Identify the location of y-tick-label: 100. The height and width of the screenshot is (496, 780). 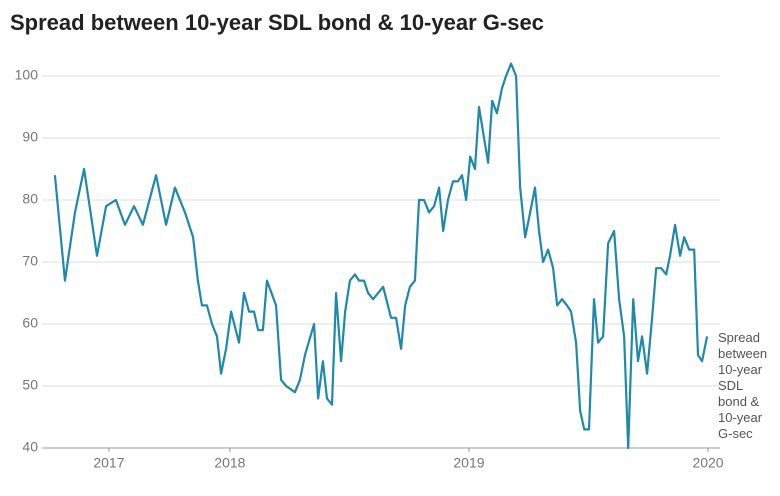
(27, 75).